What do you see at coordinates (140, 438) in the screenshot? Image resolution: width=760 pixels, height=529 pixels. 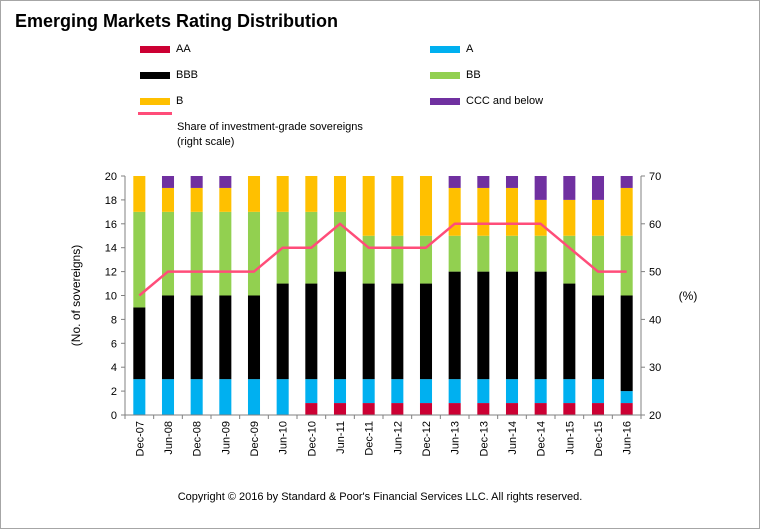 I see `x-tick-label: Dec-07` at bounding box center [140, 438].